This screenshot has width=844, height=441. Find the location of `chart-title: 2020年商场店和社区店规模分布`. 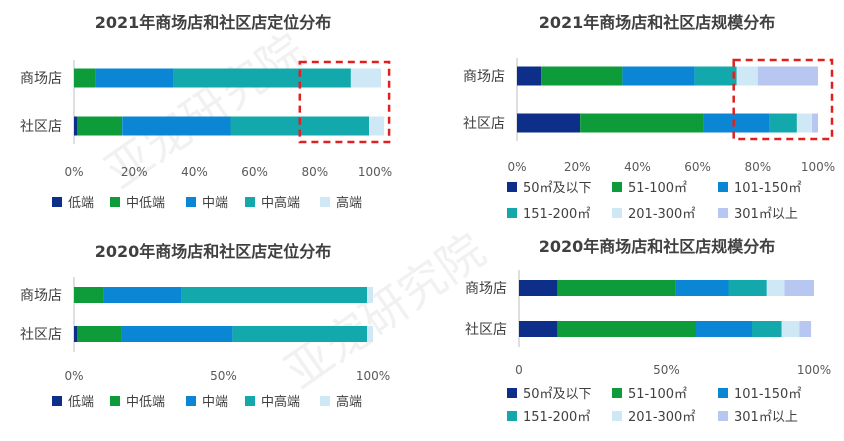

chart-title: 2020年商场店和社区店规模分布 is located at coordinates (657, 246).